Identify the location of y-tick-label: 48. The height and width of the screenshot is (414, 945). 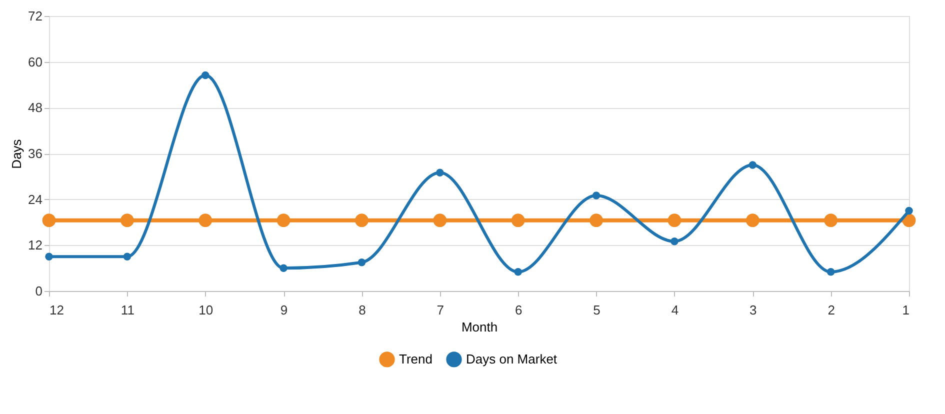
(35, 108).